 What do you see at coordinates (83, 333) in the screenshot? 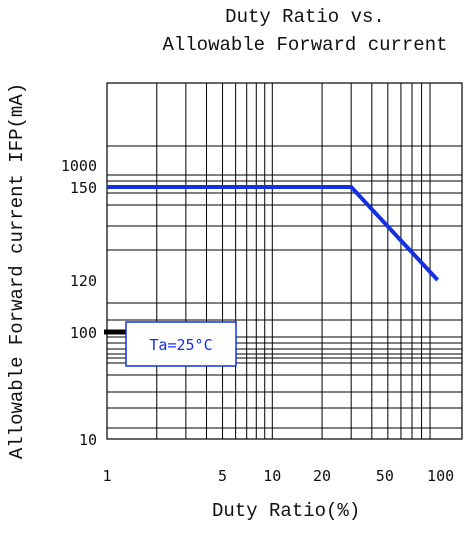
I see `y-tick-label: 100` at bounding box center [83, 333].